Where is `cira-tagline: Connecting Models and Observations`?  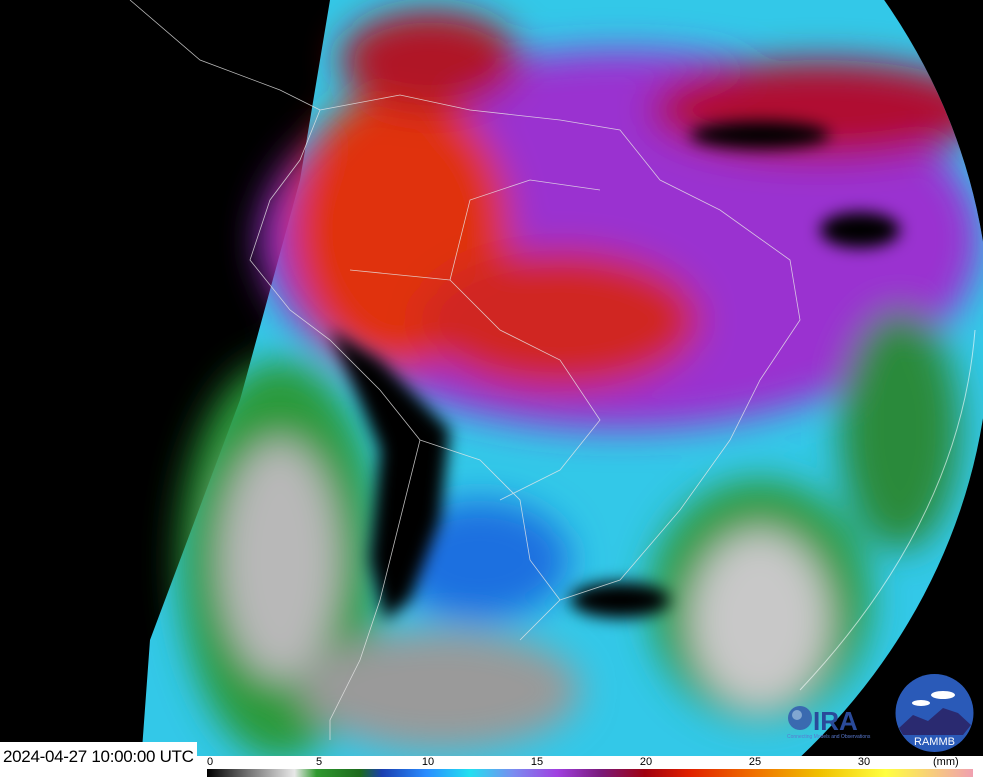
cira-tagline: Connecting Models and Observations is located at coordinates (829, 737).